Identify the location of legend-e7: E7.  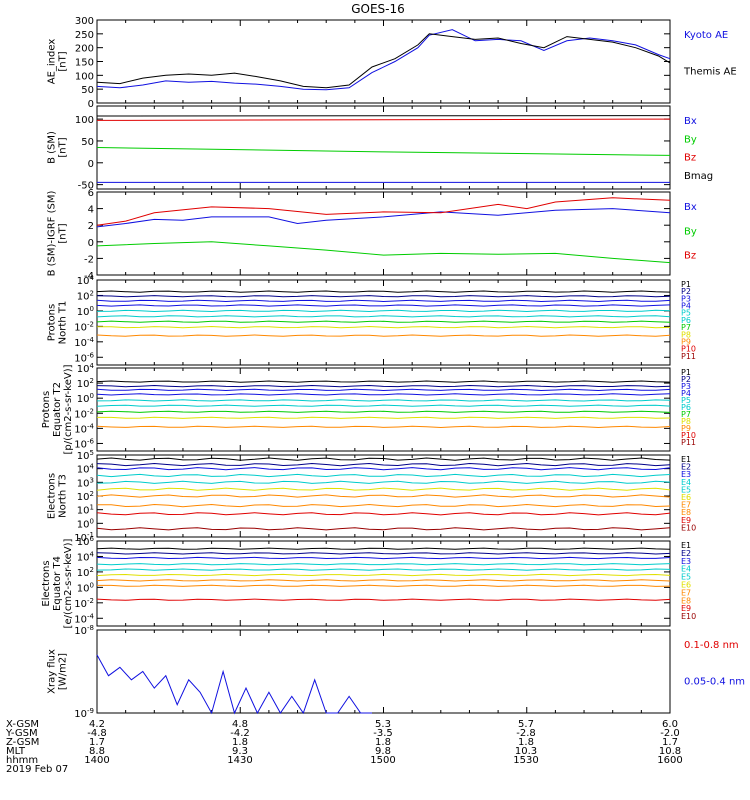
(686, 505).